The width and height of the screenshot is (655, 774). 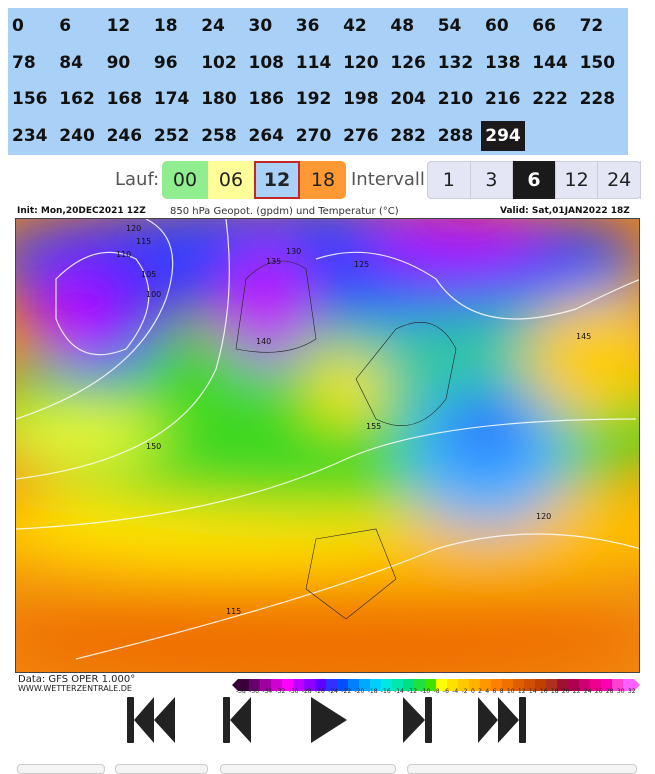 What do you see at coordinates (408, 99) in the screenshot?
I see `hour-204: 204` at bounding box center [408, 99].